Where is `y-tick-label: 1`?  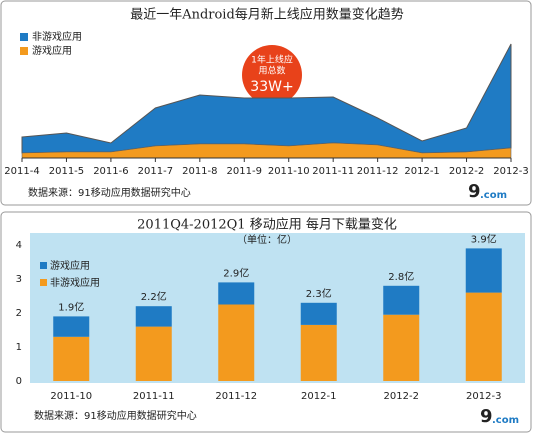 y-tick-label: 1 is located at coordinates (19, 347).